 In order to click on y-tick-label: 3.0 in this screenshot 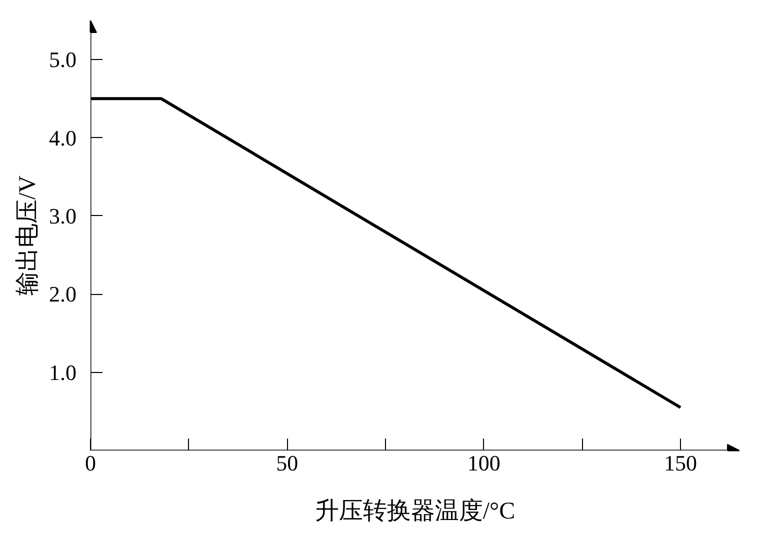, I will do `click(62, 215)`.